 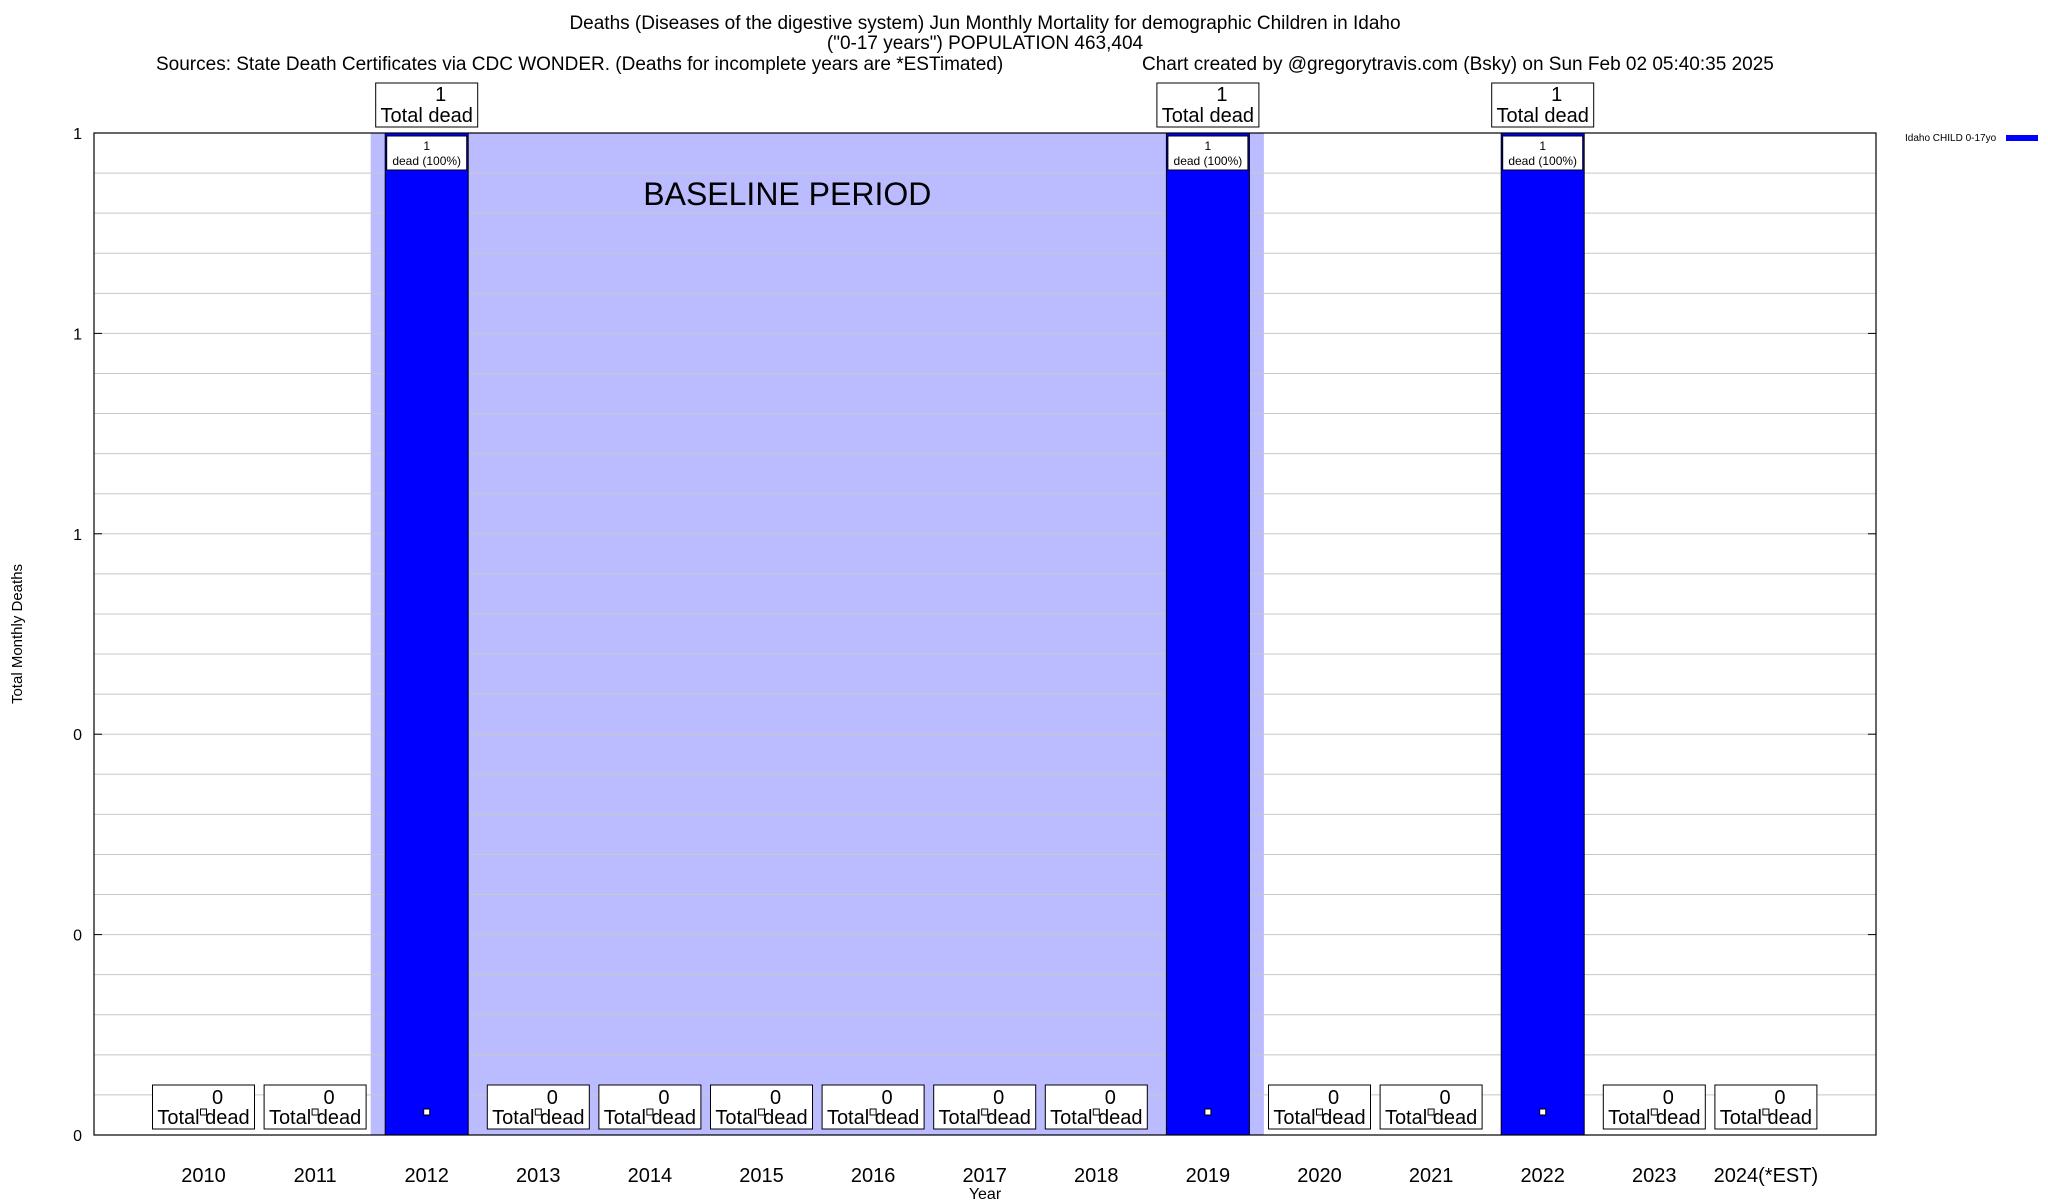 I want to click on x-tick-label: 2011, so click(x=315, y=1176).